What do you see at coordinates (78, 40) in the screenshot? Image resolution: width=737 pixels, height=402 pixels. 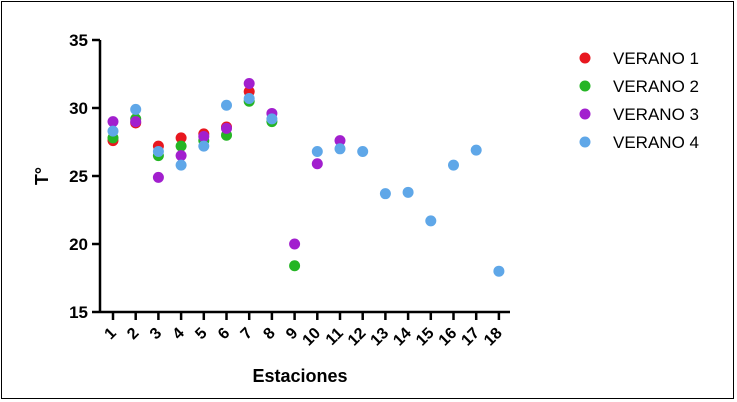 I see `y-tick-label: 35` at bounding box center [78, 40].